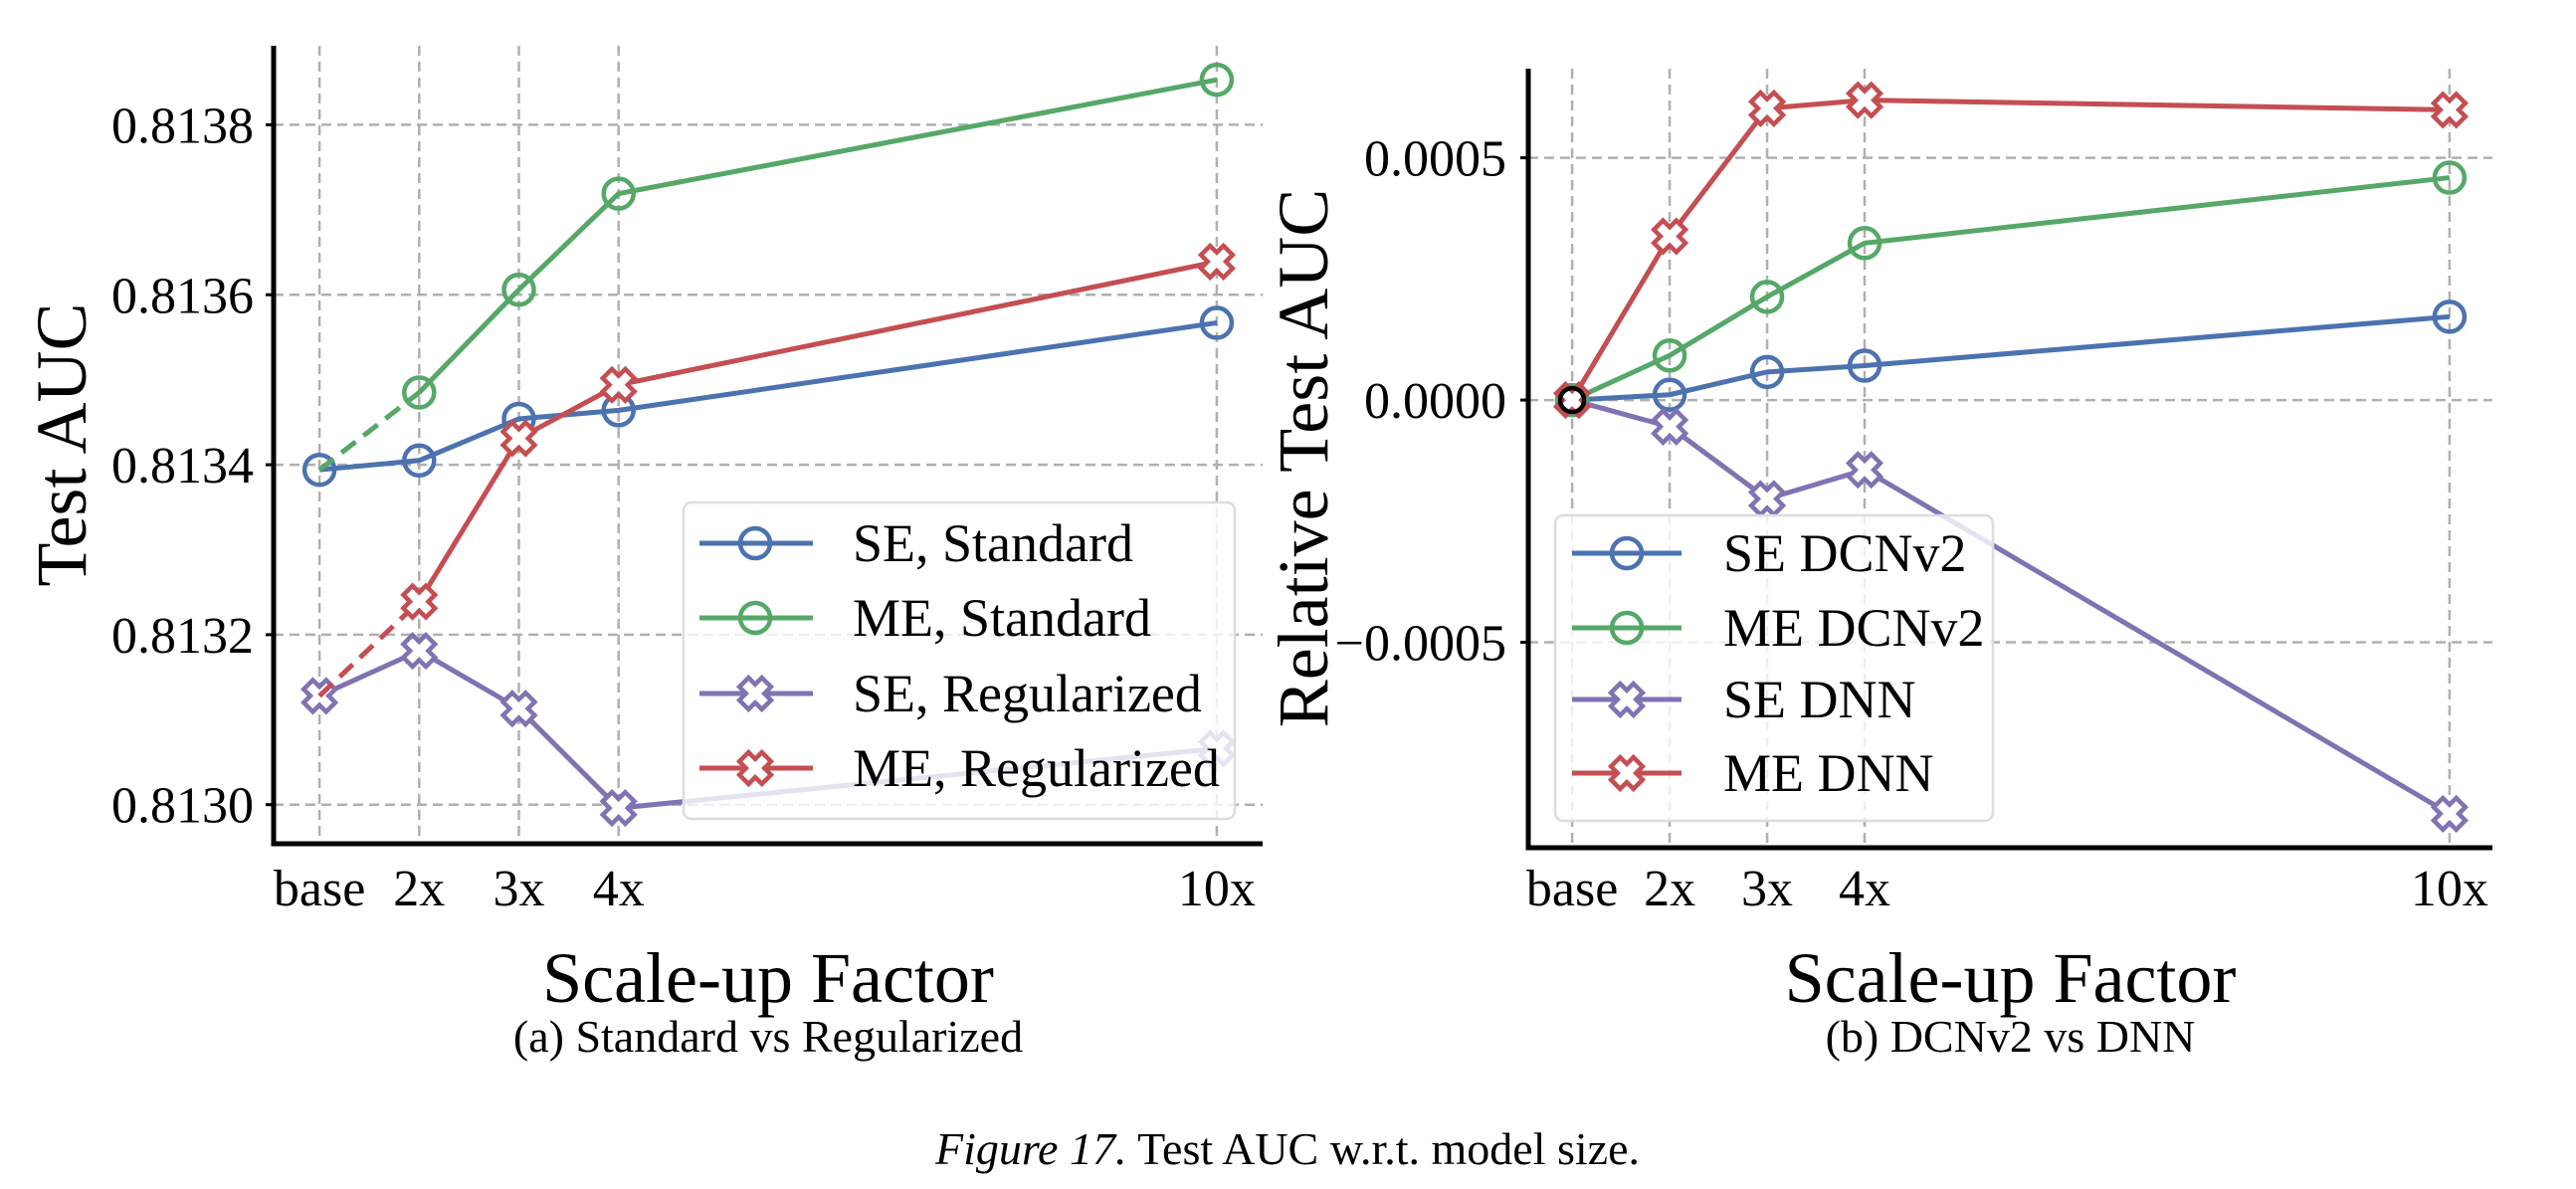 Image resolution: width=2576 pixels, height=1189 pixels. I want to click on y-tick-label: 0.8136, so click(182, 296).